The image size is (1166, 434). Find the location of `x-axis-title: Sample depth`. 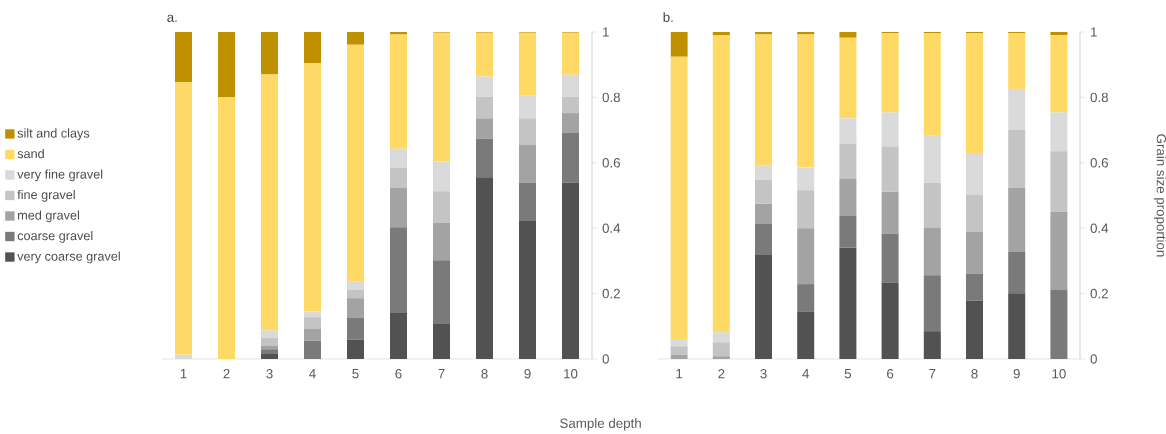

x-axis-title: Sample depth is located at coordinates (600, 424).